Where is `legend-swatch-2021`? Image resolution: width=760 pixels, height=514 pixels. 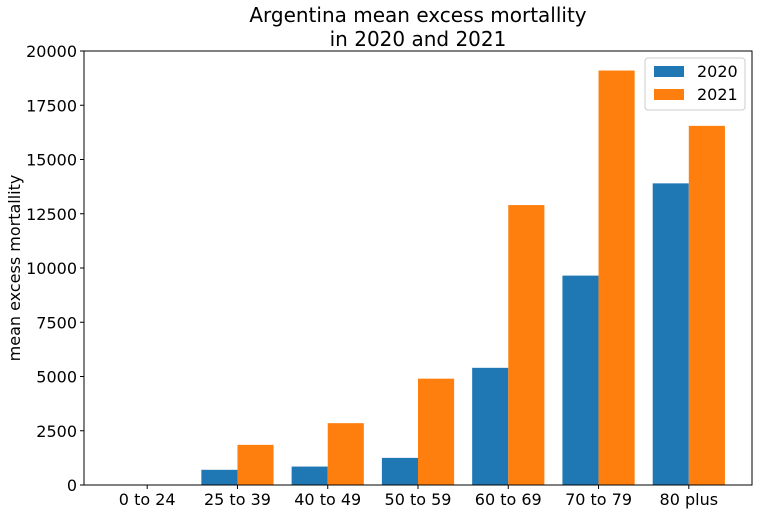 legend-swatch-2021 is located at coordinates (669, 94).